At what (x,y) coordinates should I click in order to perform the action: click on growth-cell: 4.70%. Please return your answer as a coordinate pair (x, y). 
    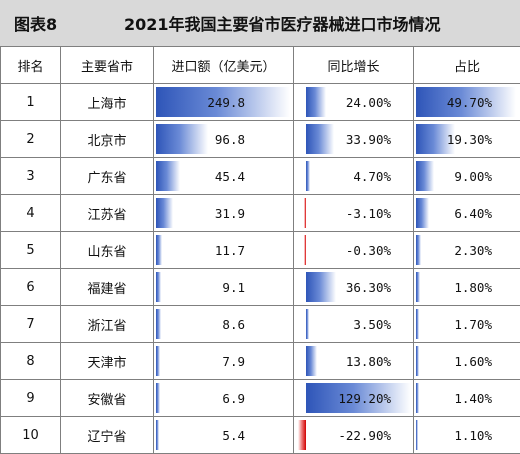
    Looking at the image, I should click on (354, 176).